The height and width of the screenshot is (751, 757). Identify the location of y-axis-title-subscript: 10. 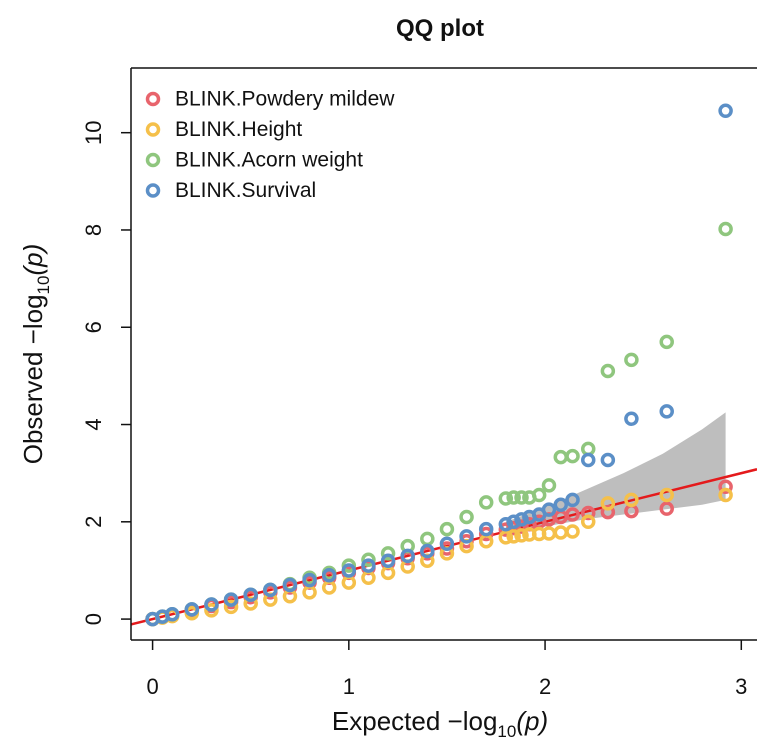
(43, 285).